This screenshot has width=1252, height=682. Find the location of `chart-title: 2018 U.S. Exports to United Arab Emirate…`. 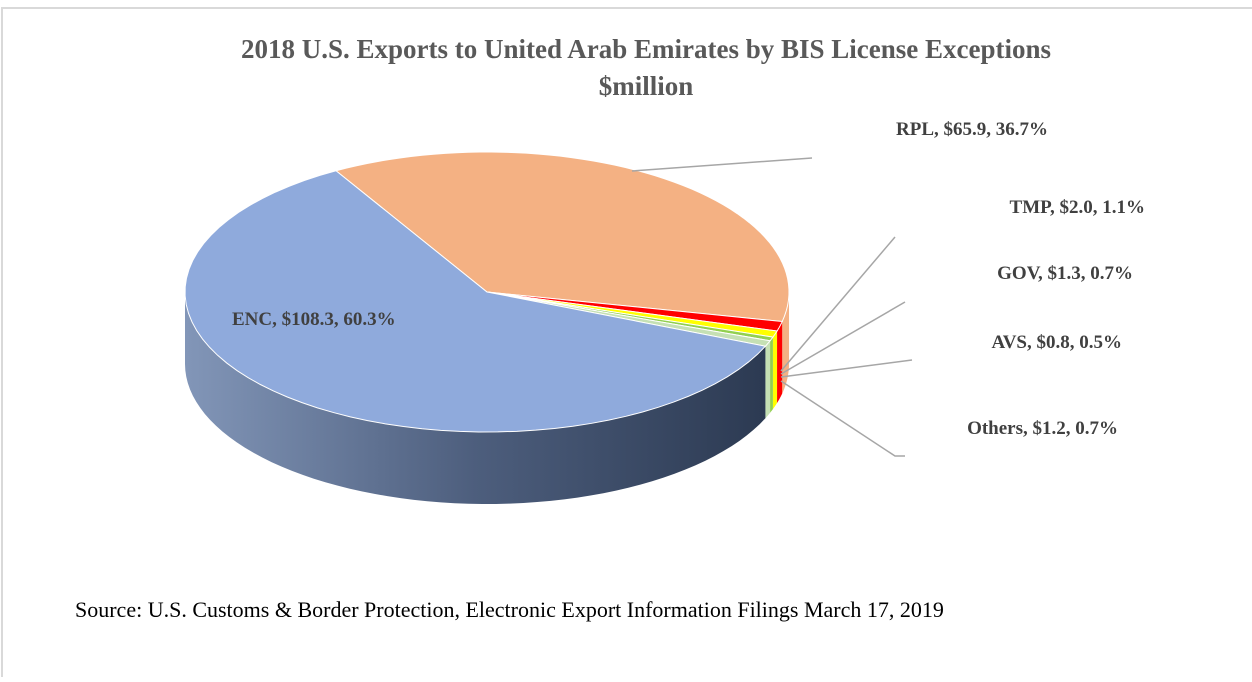

chart-title: 2018 U.S. Exports to United Arab Emirate… is located at coordinates (646, 49).